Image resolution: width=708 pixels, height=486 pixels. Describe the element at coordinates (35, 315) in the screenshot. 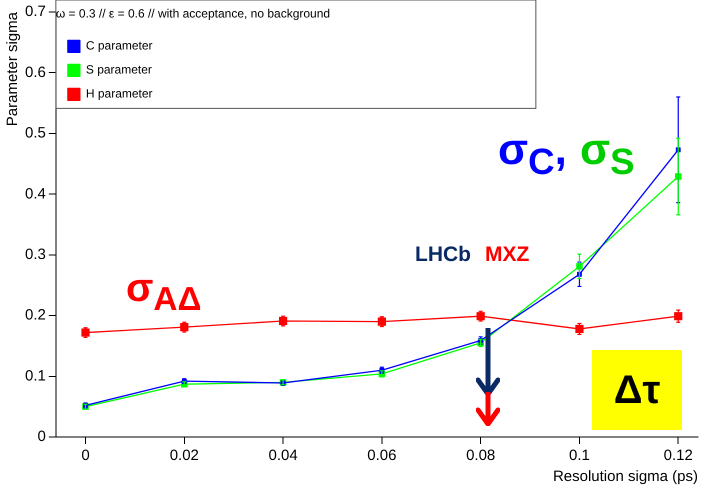

I see `y-tick-label: 0.2` at that location.